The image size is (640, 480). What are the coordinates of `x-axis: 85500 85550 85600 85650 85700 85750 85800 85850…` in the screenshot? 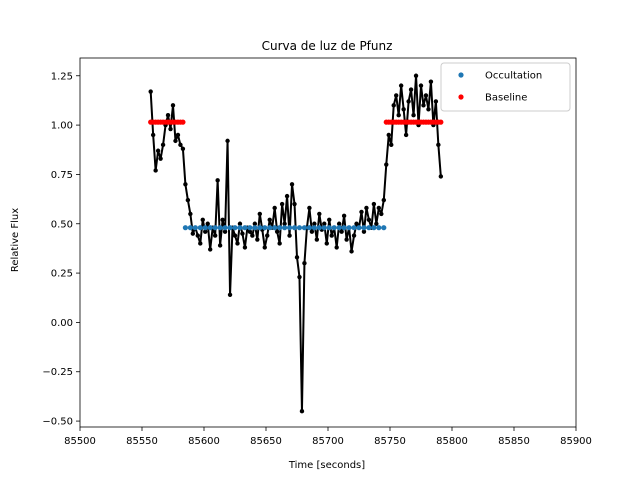 It's located at (328, 437).